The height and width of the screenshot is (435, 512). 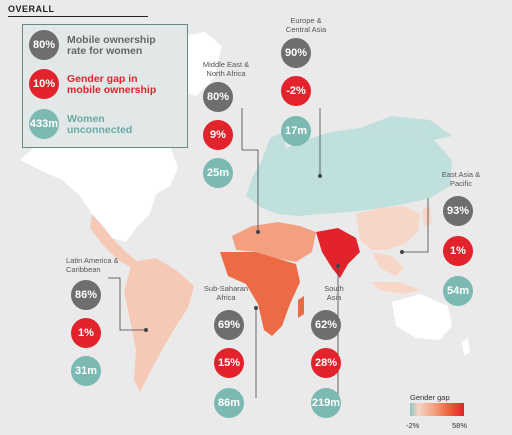 I want to click on ssa-ownership-badge: 69%, so click(x=229, y=325).